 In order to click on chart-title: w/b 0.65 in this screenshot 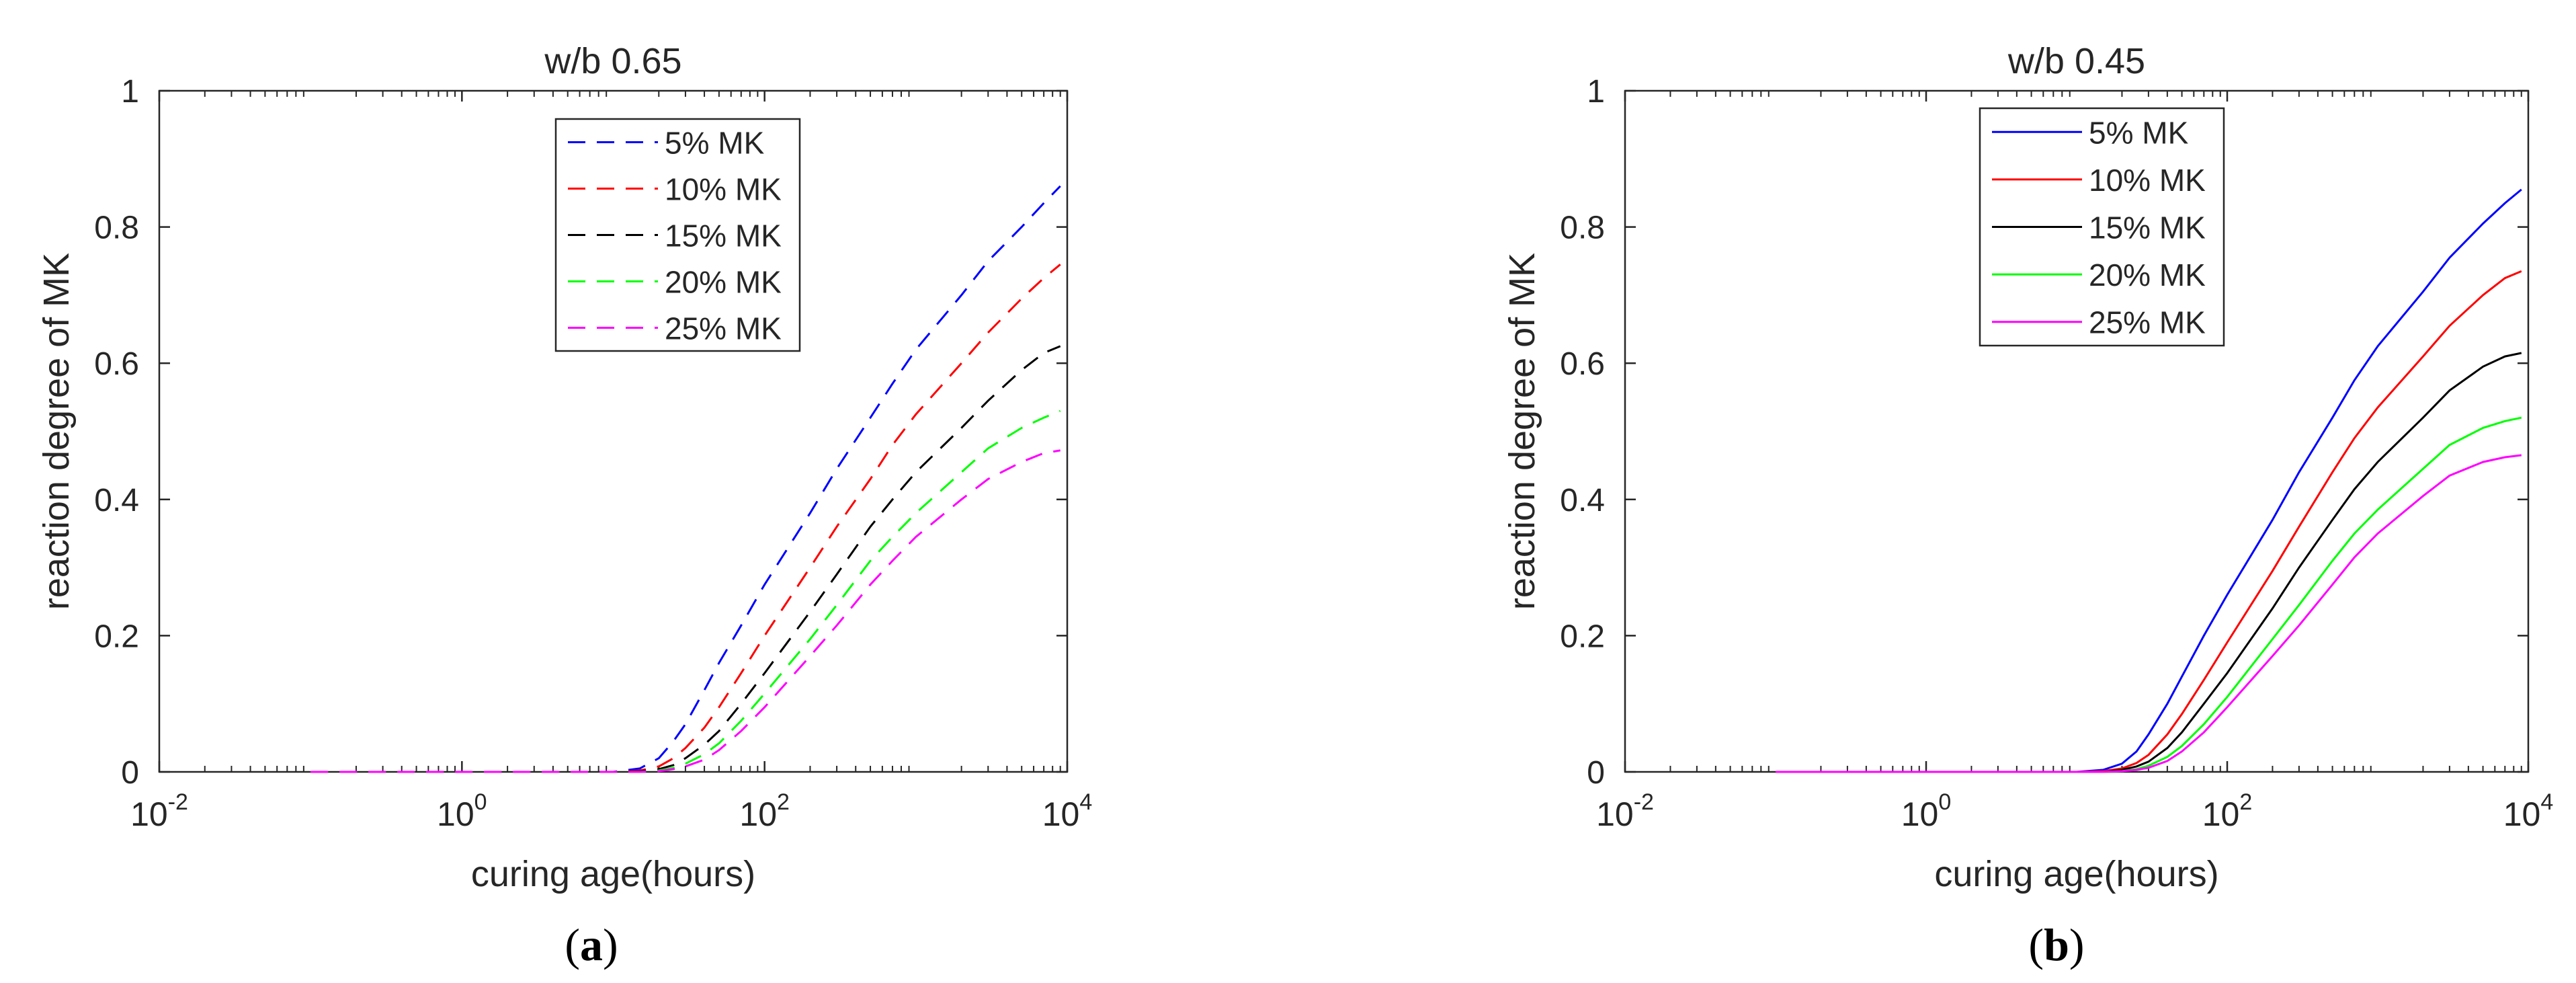, I will do `click(612, 61)`.